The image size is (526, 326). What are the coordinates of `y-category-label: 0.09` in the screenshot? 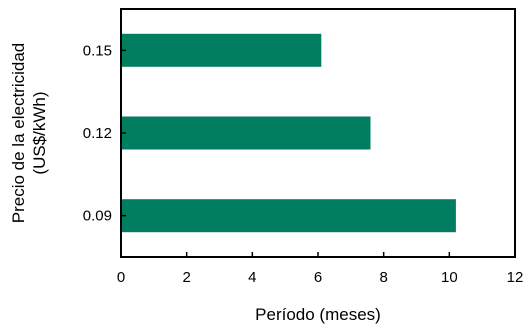 It's located at (97, 216).